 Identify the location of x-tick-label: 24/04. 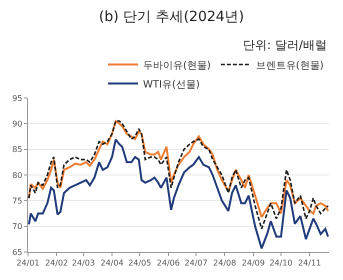
(112, 263).